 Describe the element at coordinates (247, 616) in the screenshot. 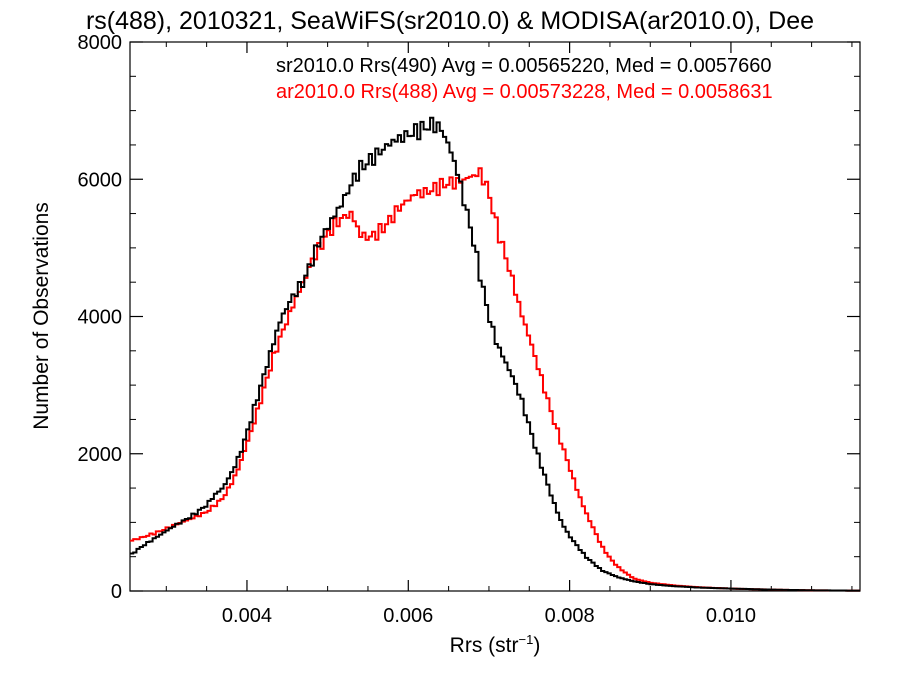

I see `x-tick-label: 0.004` at that location.